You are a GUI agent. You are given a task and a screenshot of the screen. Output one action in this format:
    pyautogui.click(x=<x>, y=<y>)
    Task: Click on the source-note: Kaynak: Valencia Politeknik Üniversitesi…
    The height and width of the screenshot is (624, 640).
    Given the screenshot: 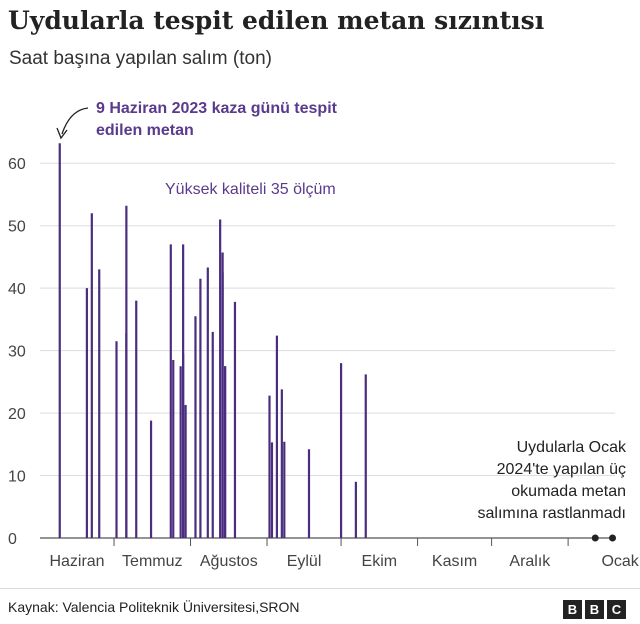 What is the action you would take?
    pyautogui.click(x=154, y=607)
    